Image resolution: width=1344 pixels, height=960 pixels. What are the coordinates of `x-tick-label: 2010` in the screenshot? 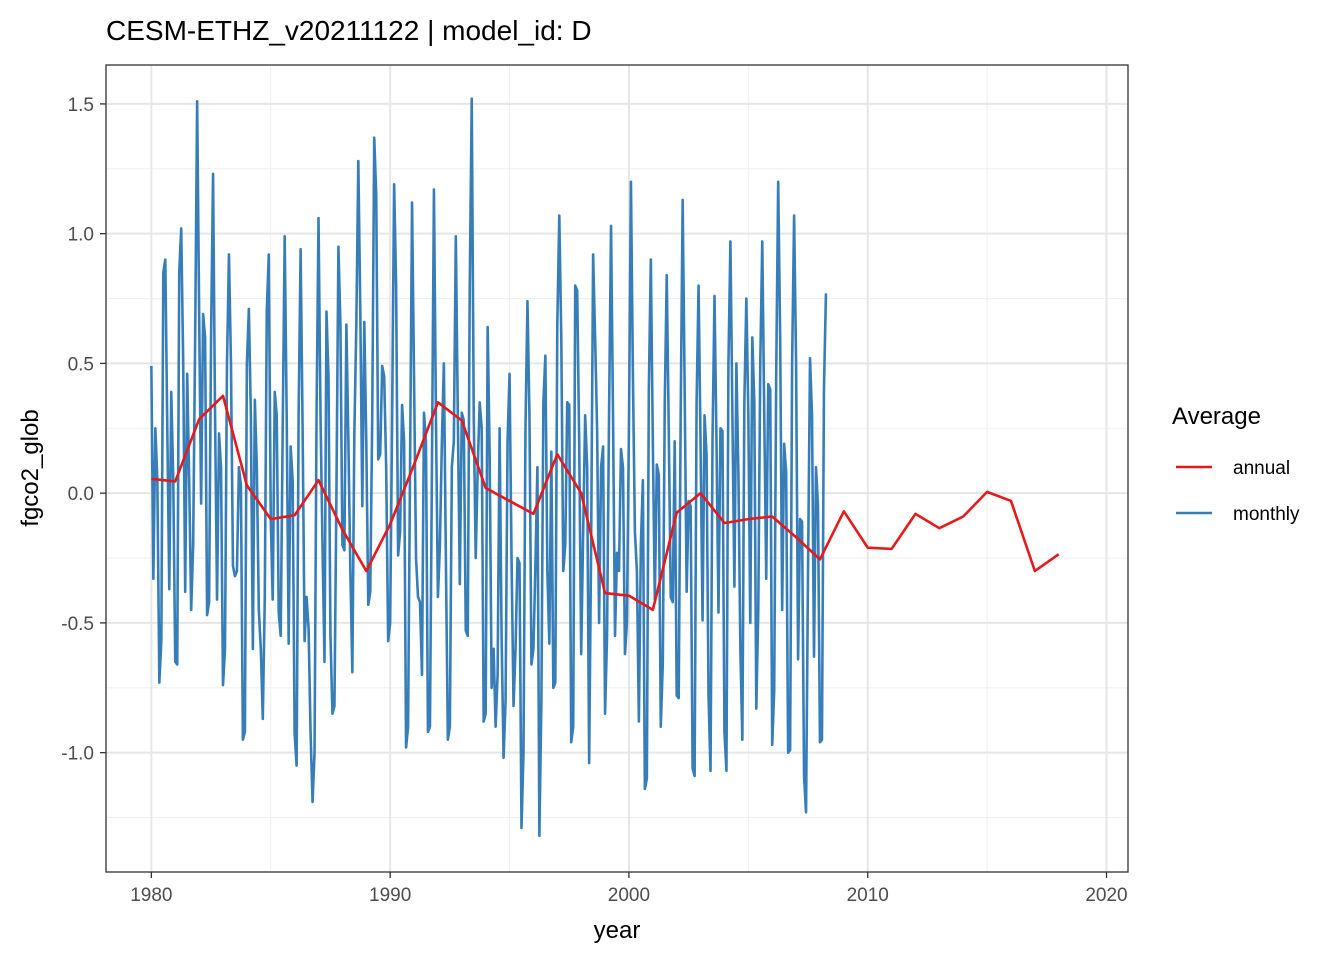 It's located at (868, 895).